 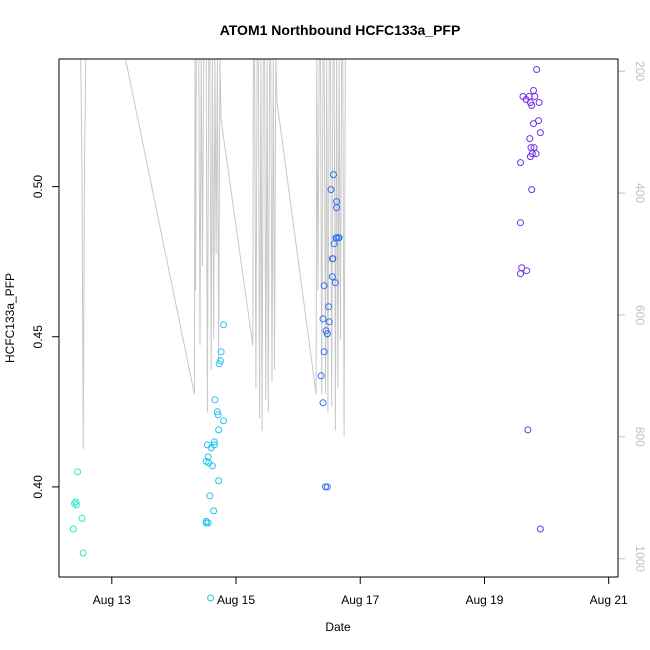 What do you see at coordinates (484, 600) in the screenshot?
I see `x-tick-label: Aug 19` at bounding box center [484, 600].